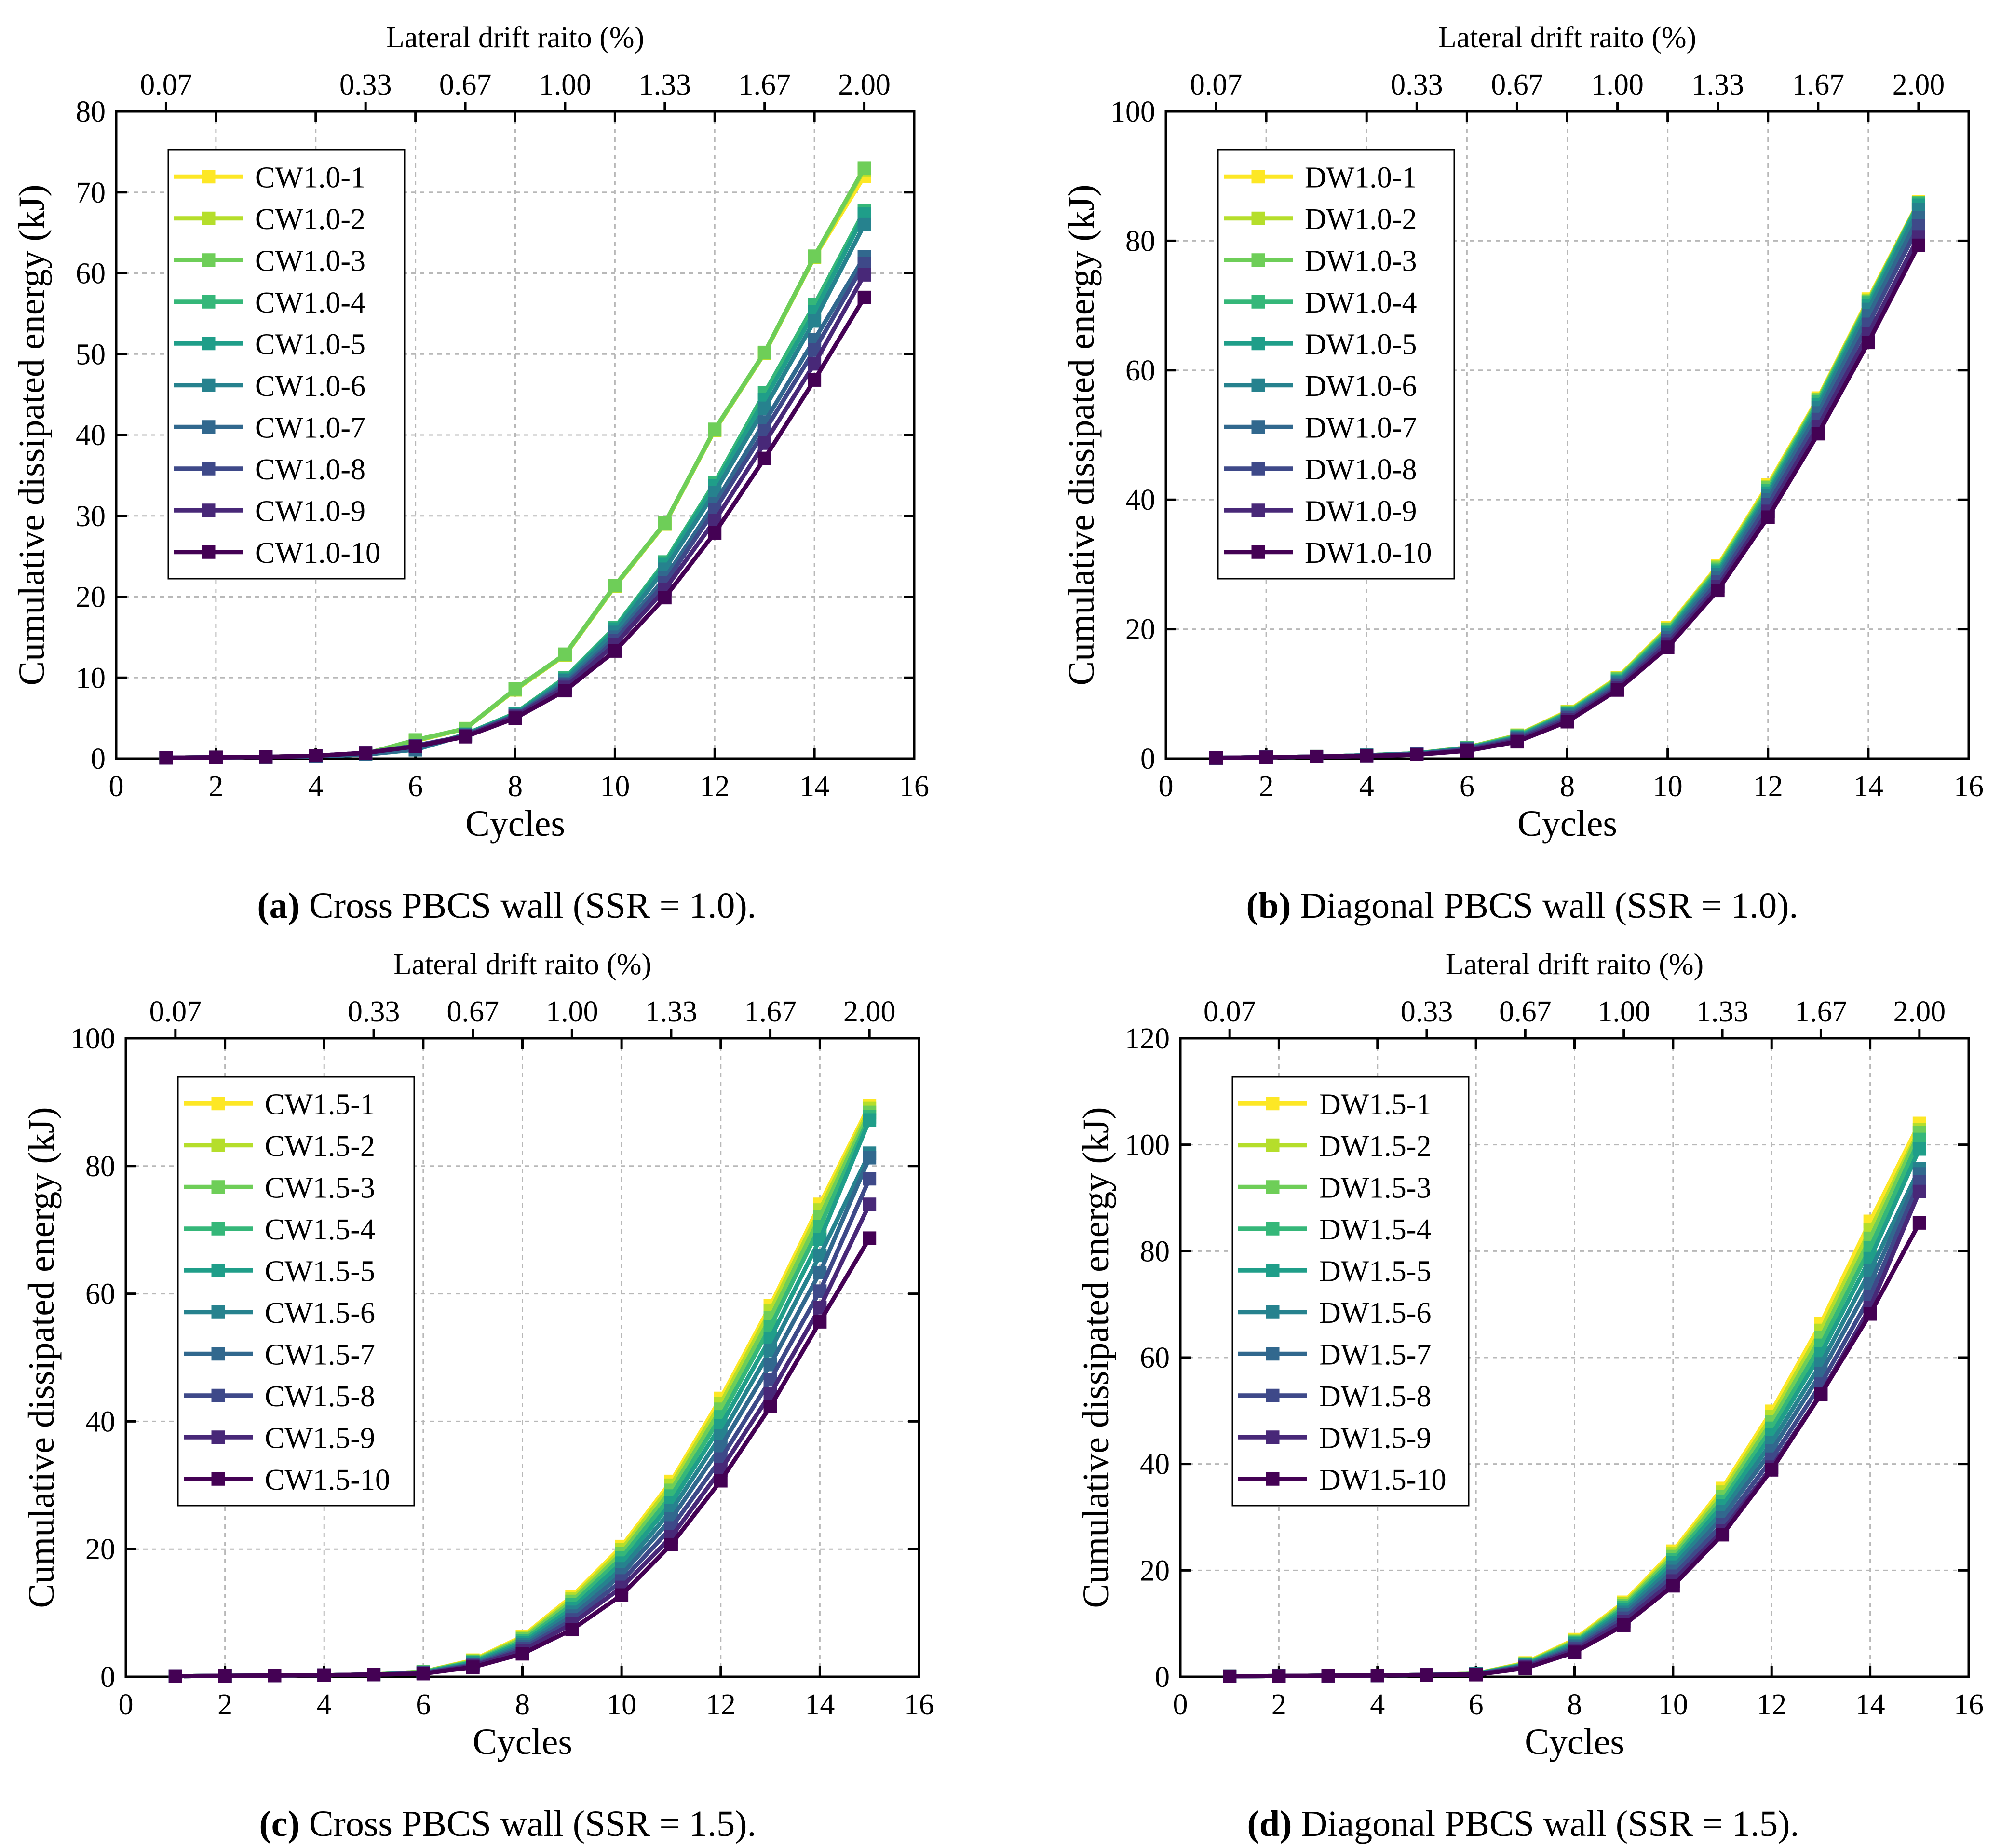 This screenshot has height=1848, width=2001. Describe the element at coordinates (529, 905) in the screenshot. I see `caption-text: Cross PBCS wall (SSR = 1.0).` at that location.